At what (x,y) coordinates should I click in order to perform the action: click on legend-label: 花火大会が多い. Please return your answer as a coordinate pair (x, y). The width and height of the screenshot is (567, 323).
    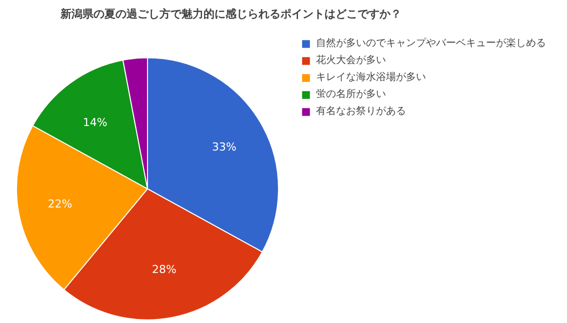
    Looking at the image, I should click on (351, 60).